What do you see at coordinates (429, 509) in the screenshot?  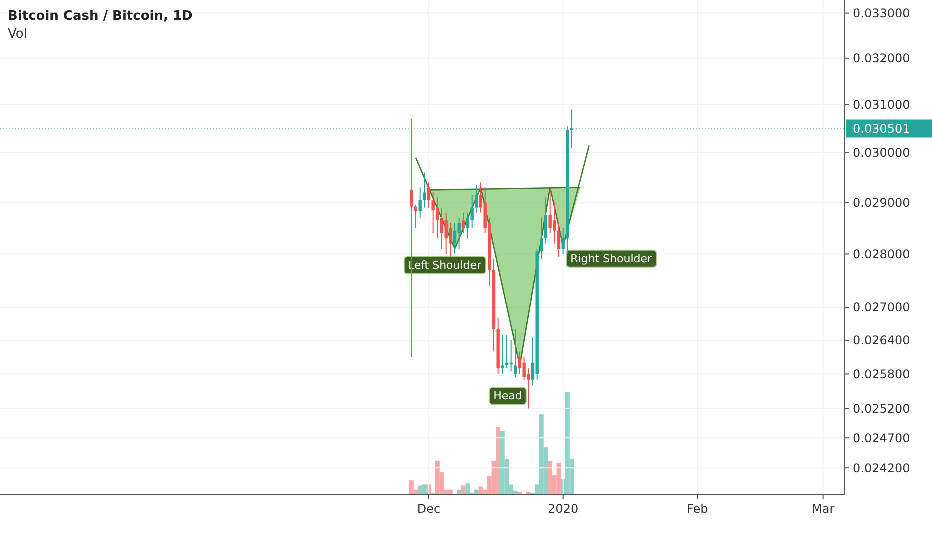 I see `x-tick-label: Dec` at bounding box center [429, 509].